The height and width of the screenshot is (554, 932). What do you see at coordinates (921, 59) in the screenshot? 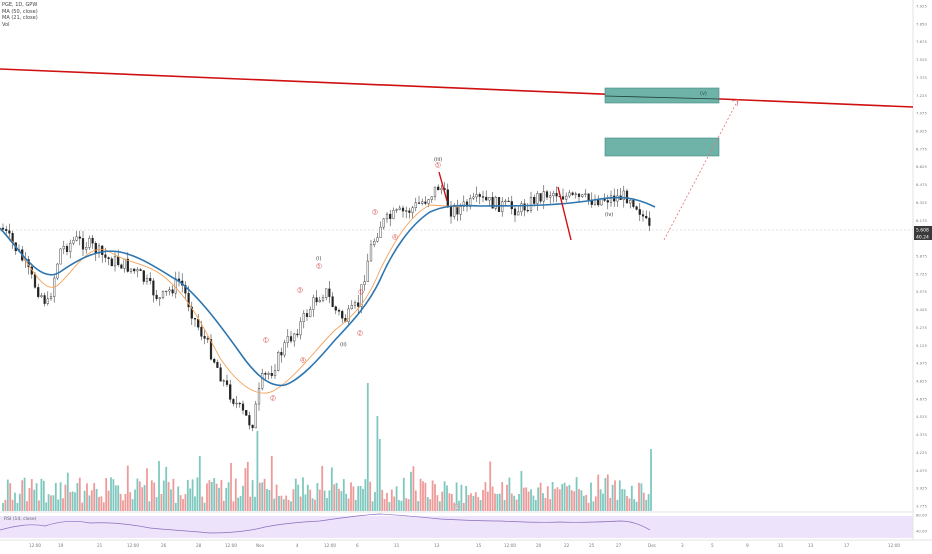
I see `price-tick-label: 7.525` at bounding box center [921, 59].